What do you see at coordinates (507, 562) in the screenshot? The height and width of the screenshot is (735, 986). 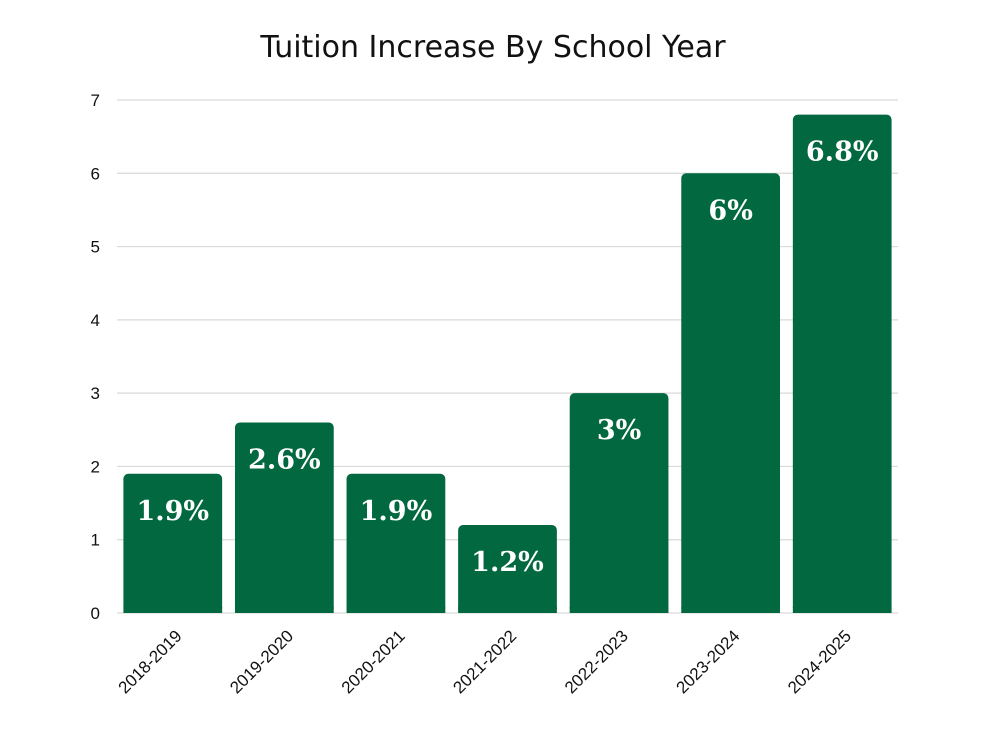 I see `data-label: 1.2%` at bounding box center [507, 562].